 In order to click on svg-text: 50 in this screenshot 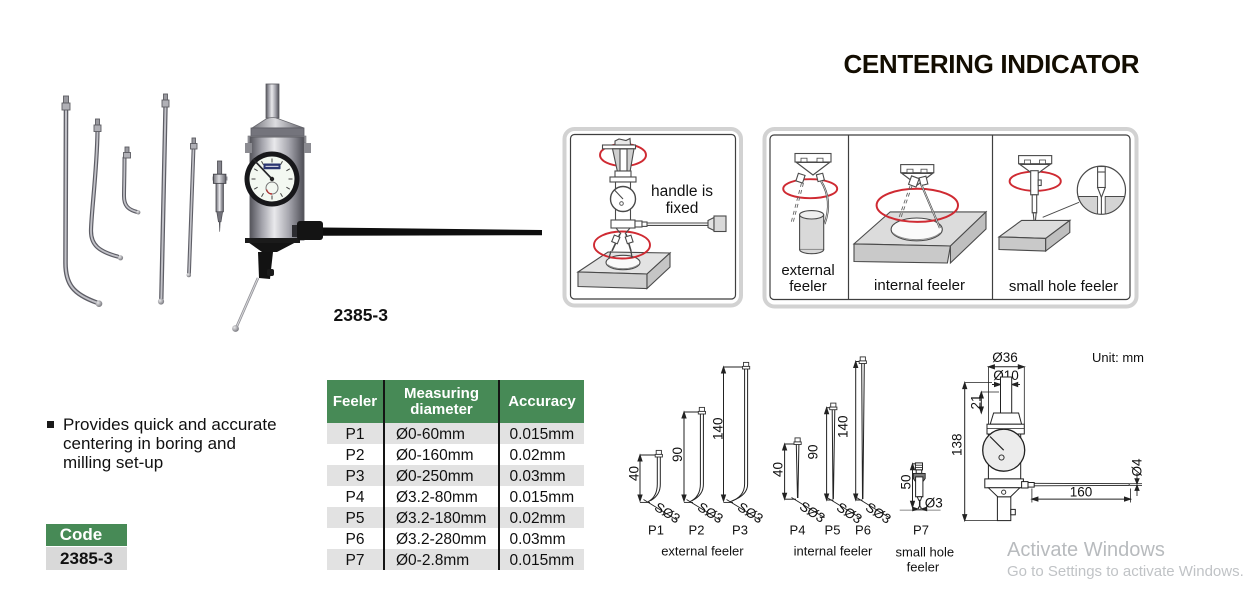, I will do `click(906, 481)`.